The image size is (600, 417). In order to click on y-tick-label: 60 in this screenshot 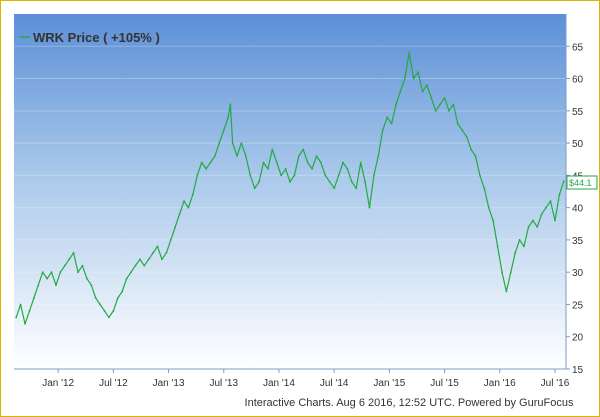, I will do `click(578, 80)`.